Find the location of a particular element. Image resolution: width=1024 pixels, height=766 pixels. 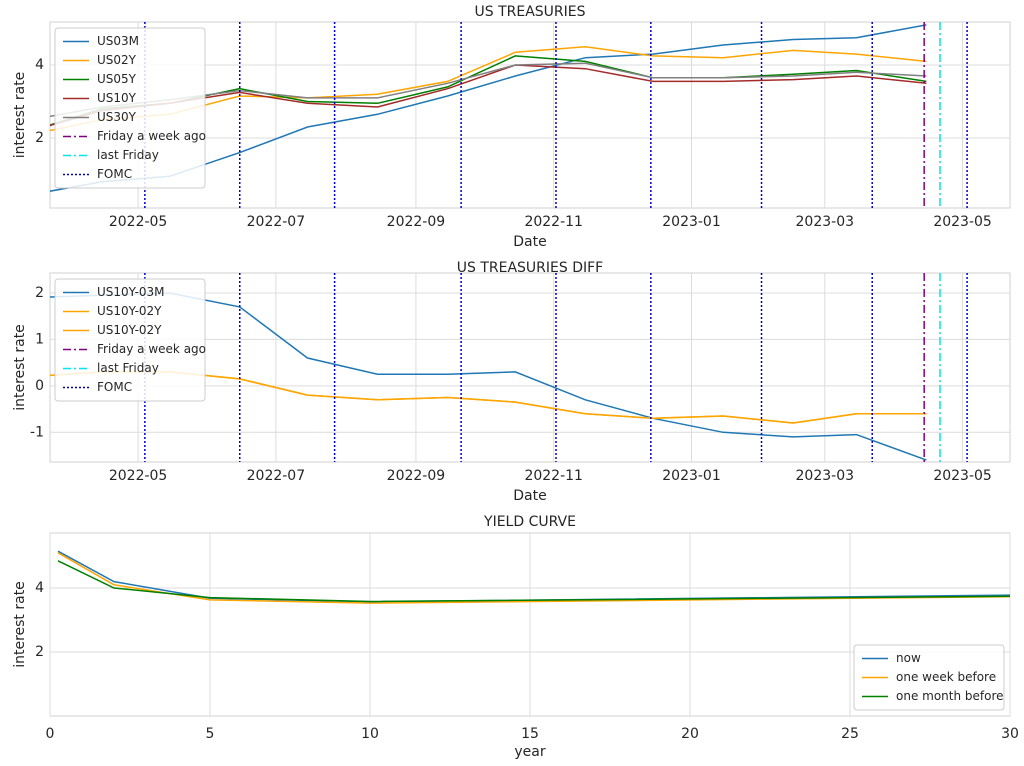

legend-label: US02Y is located at coordinates (117, 60).